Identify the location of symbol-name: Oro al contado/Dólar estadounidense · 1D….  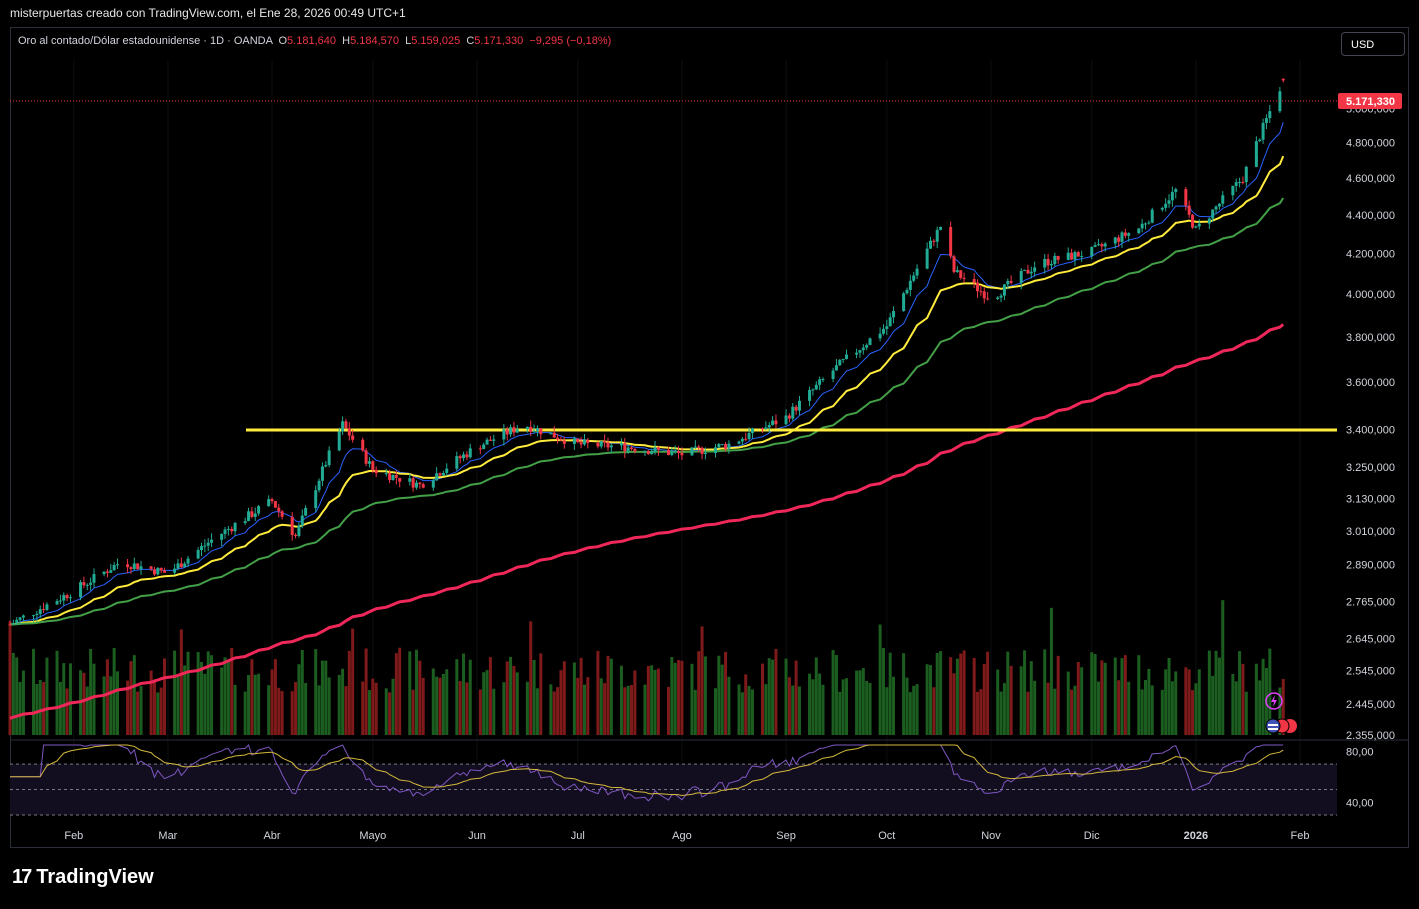
(145, 41).